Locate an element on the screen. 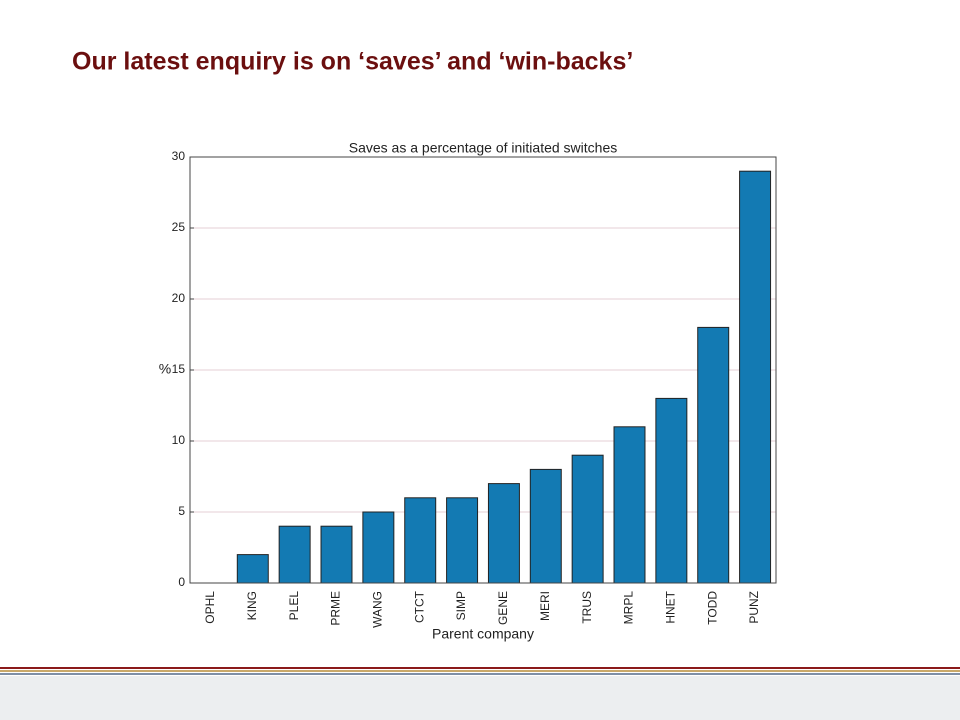 The image size is (960, 720). x-tick-label: PUNZ is located at coordinates (754, 607).